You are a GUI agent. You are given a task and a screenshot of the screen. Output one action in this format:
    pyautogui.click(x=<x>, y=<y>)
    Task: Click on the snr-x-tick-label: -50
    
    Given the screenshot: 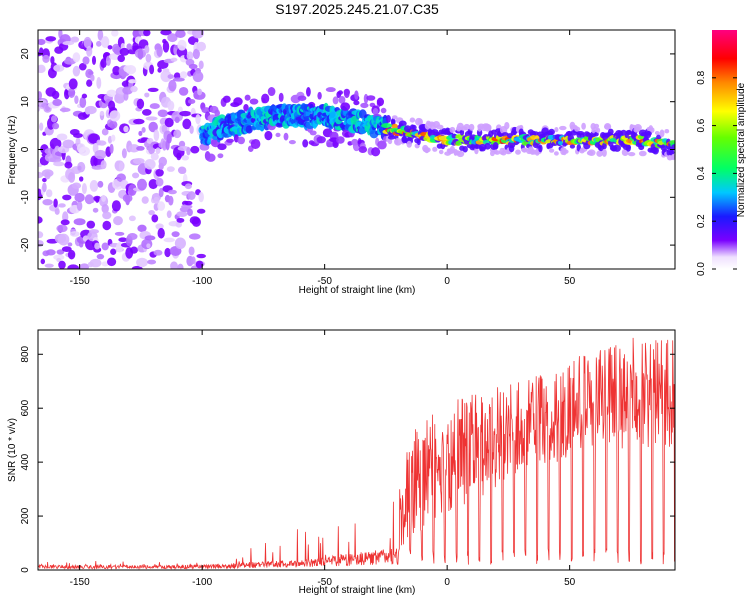 What is the action you would take?
    pyautogui.click(x=324, y=582)
    